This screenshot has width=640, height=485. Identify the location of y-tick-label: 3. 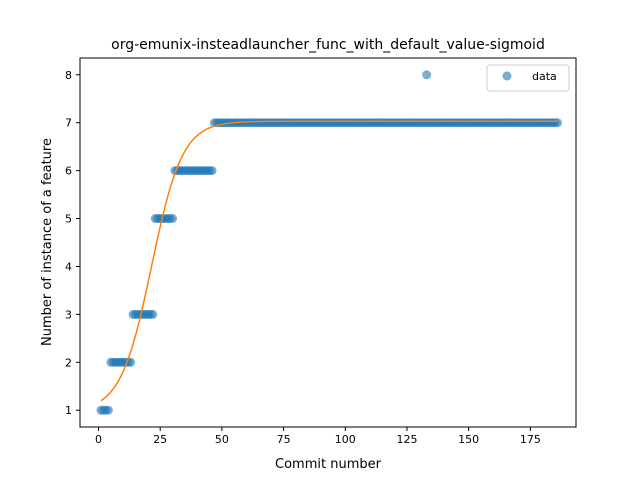
(68, 314).